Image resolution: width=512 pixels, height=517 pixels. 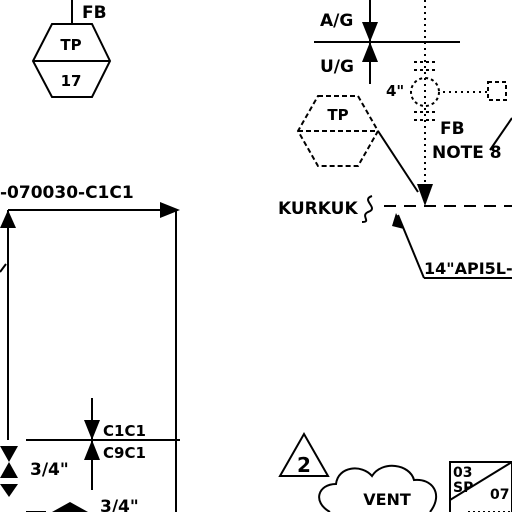 What do you see at coordinates (467, 153) in the screenshot?
I see `note-label: NOTE 8` at bounding box center [467, 153].